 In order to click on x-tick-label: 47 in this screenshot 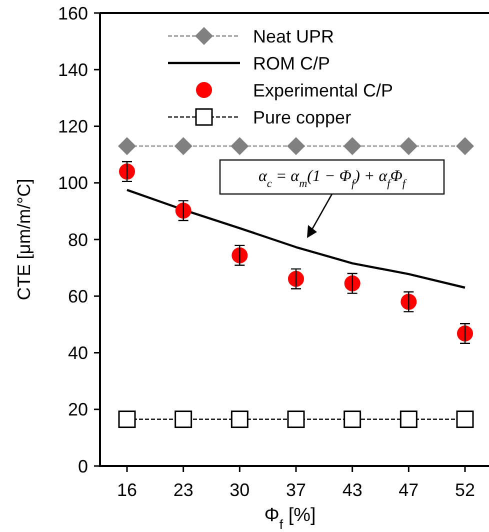, I will do `click(408, 490)`.